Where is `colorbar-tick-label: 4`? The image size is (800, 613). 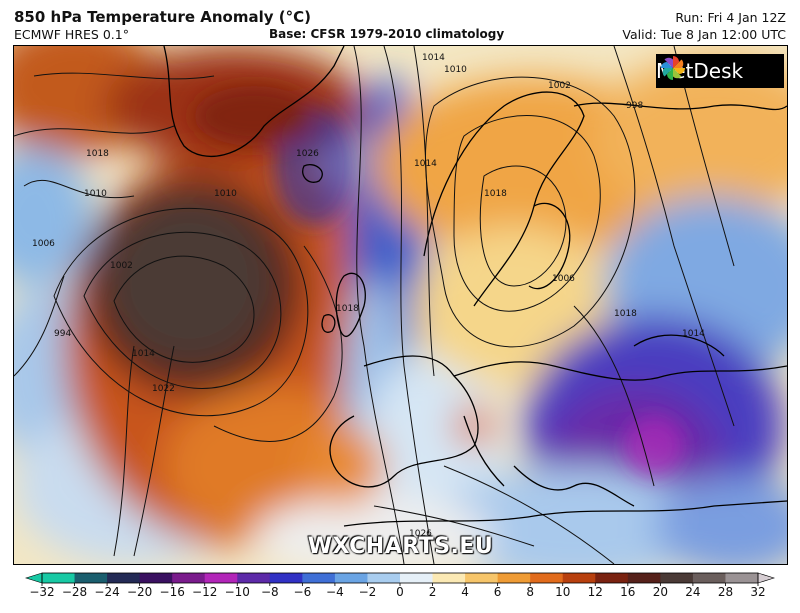
colorbar-tick-label: 4 is located at coordinates (465, 592).